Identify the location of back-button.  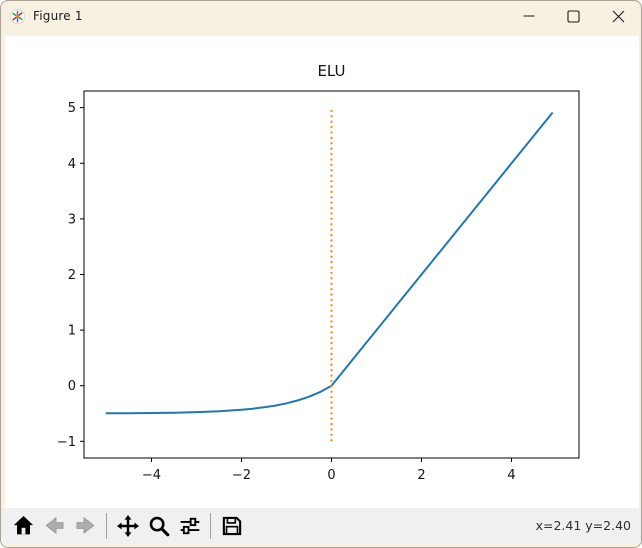
(54, 525).